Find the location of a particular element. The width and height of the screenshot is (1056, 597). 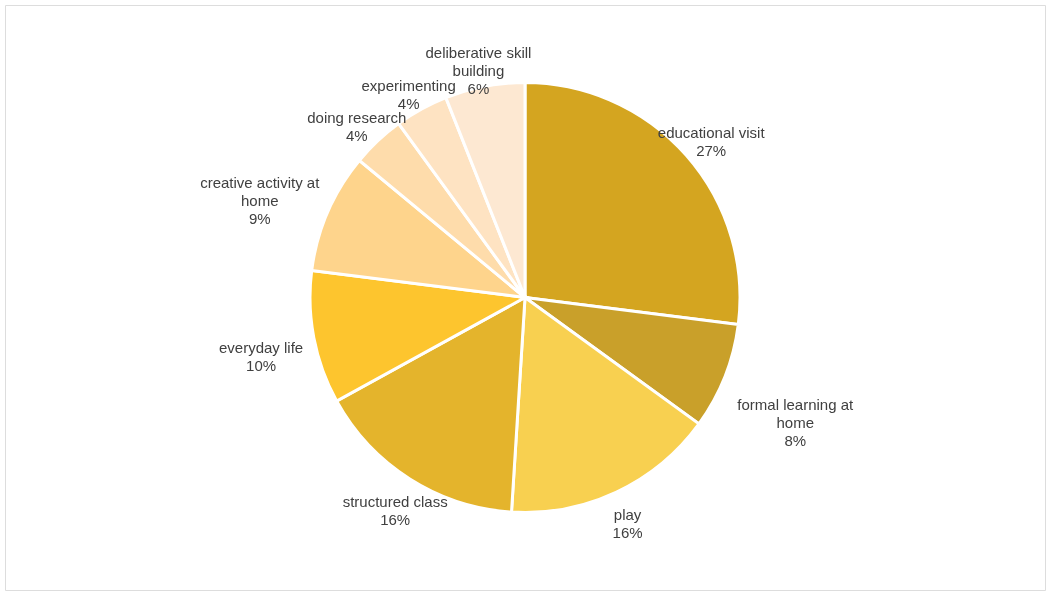

slice-label: everyday life is located at coordinates (261, 347).